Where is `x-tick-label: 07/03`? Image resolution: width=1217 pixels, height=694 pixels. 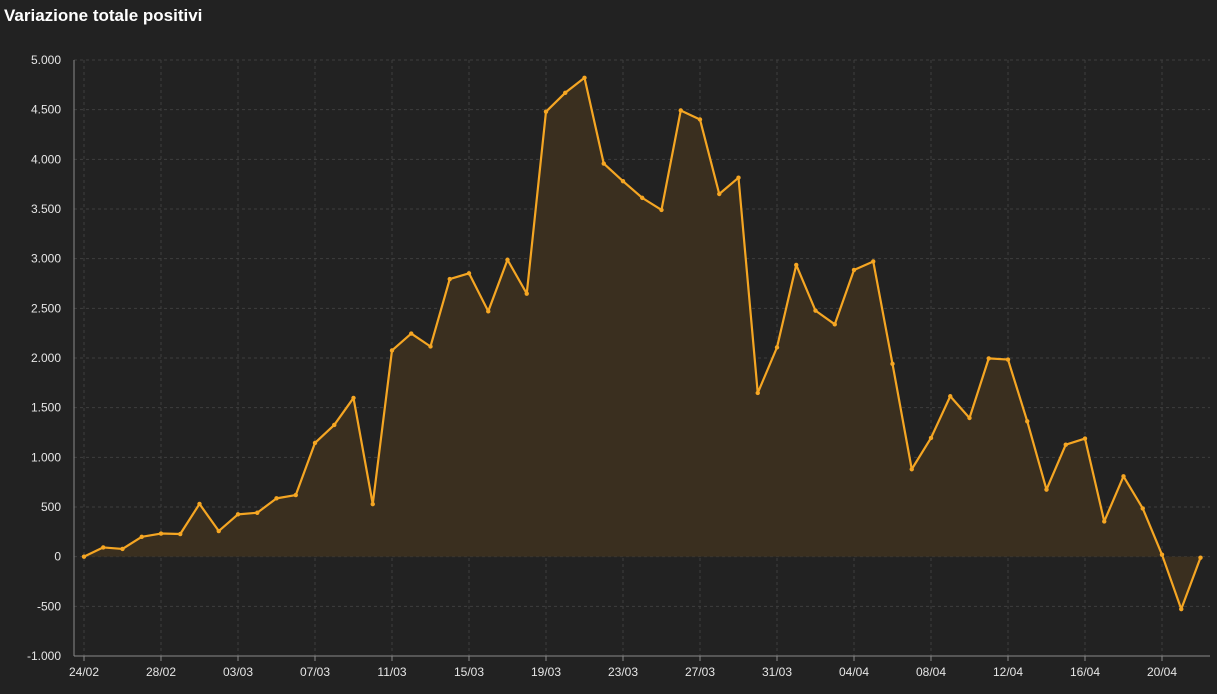 x-tick-label: 07/03 is located at coordinates (315, 672).